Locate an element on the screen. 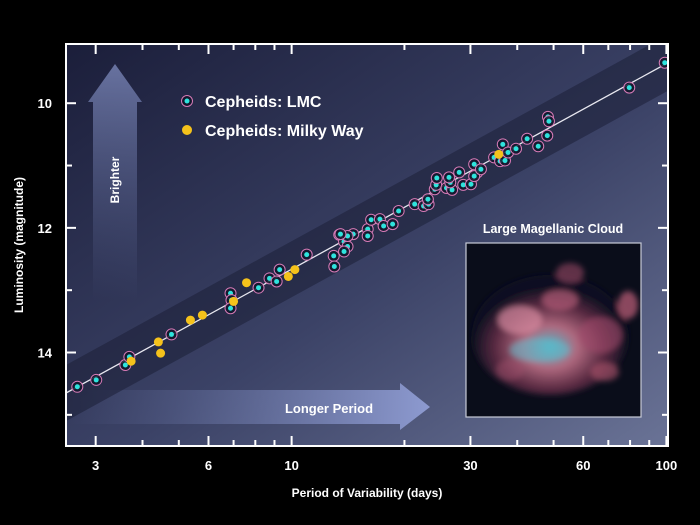 This screenshot has height=525, width=700. longer-period-label: Longer Period is located at coordinates (329, 408).